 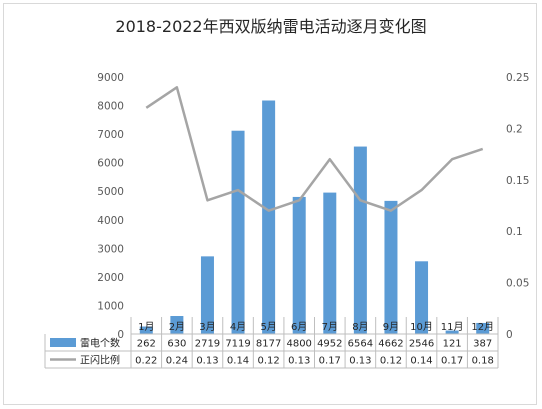 What do you see at coordinates (421, 327) in the screenshot?
I see `category-label: 10月` at bounding box center [421, 327].